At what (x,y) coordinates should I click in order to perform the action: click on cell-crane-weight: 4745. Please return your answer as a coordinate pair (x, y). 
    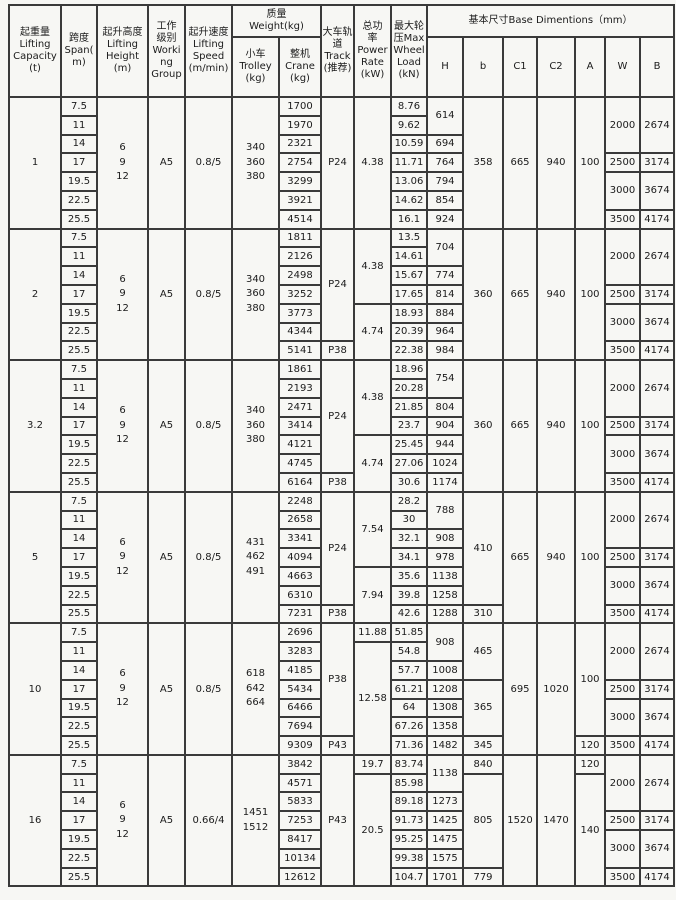
    Looking at the image, I should click on (300, 463).